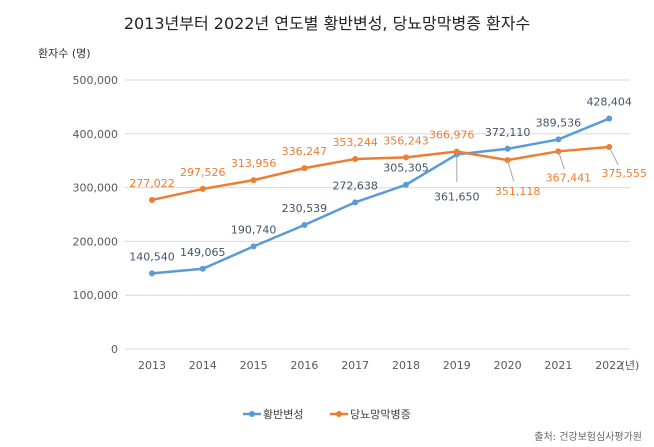 This screenshot has height=447, width=654. Describe the element at coordinates (96, 188) in the screenshot. I see `y-tick-label: 300,000` at that location.